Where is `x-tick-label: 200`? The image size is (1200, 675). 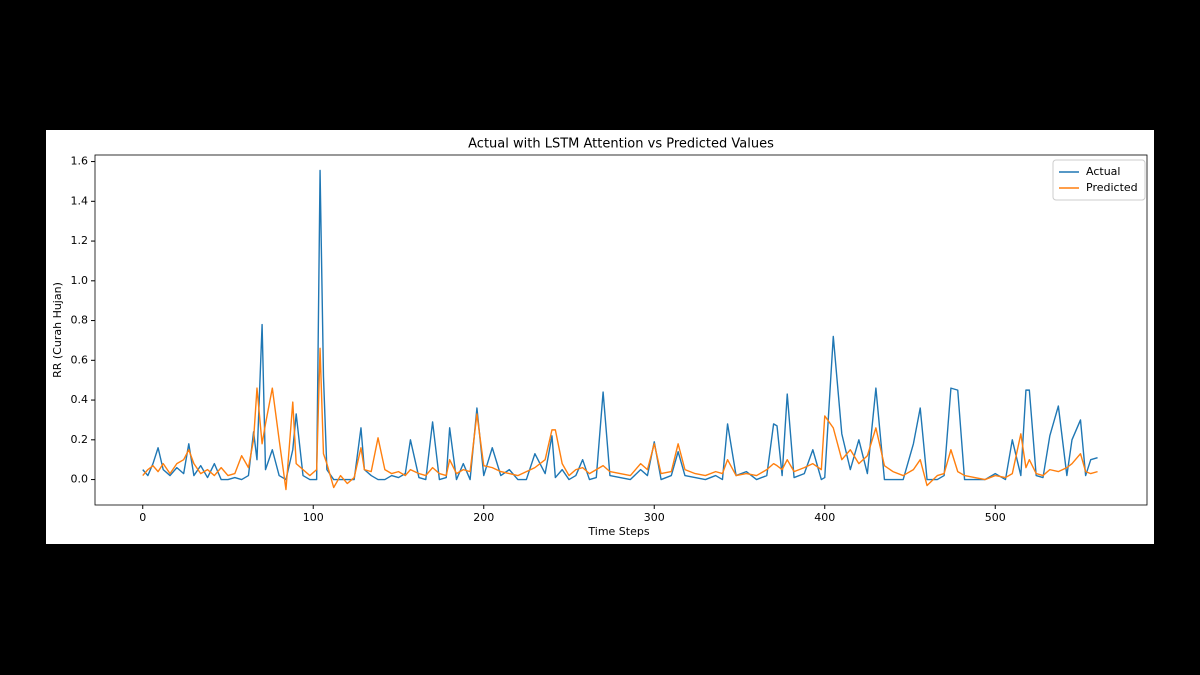 x-tick-label: 200 is located at coordinates (483, 517).